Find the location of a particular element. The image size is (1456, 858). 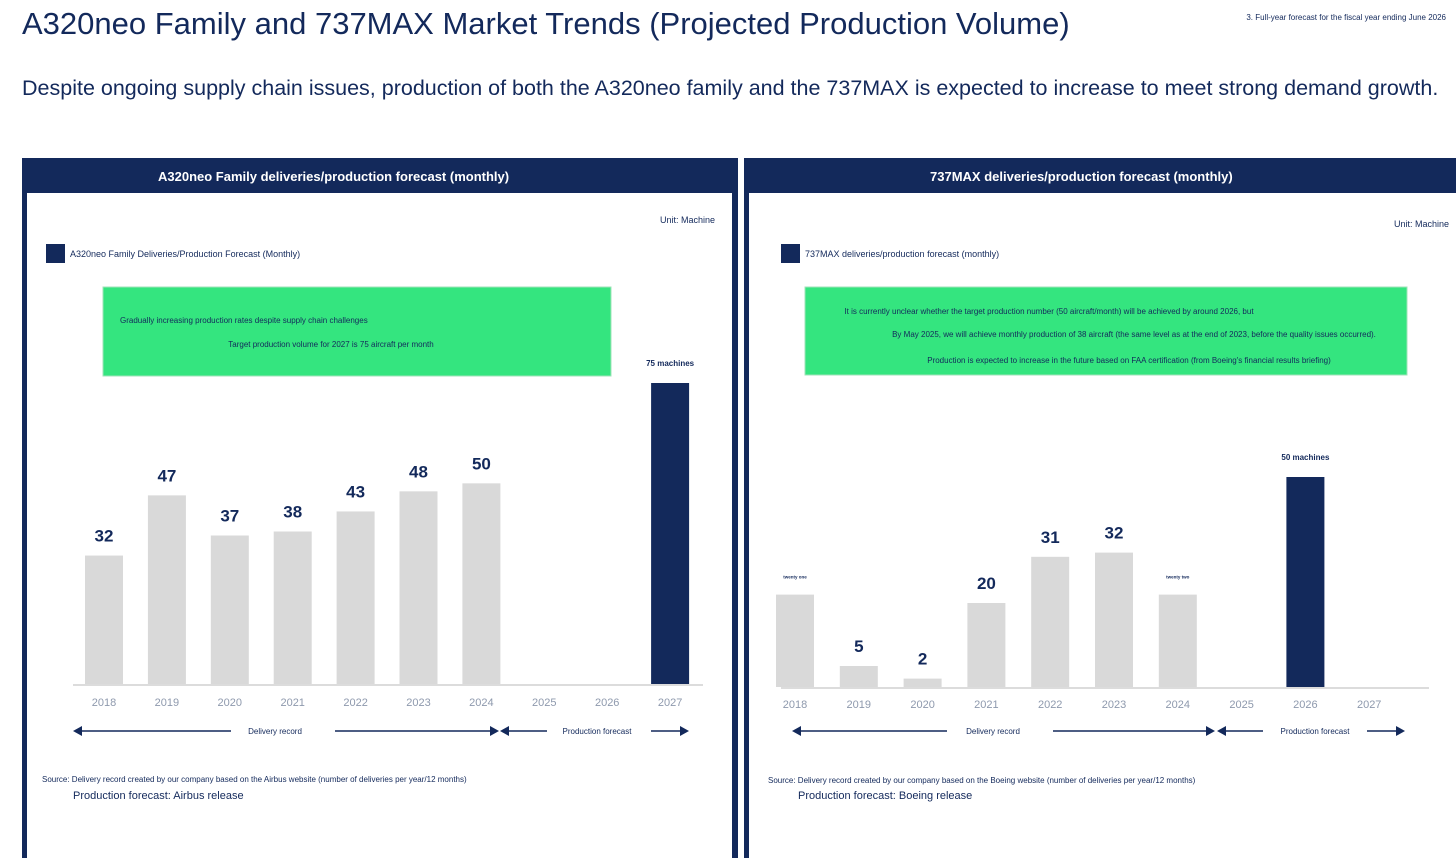

chart0-data-label-2022: 43 is located at coordinates (355, 491).